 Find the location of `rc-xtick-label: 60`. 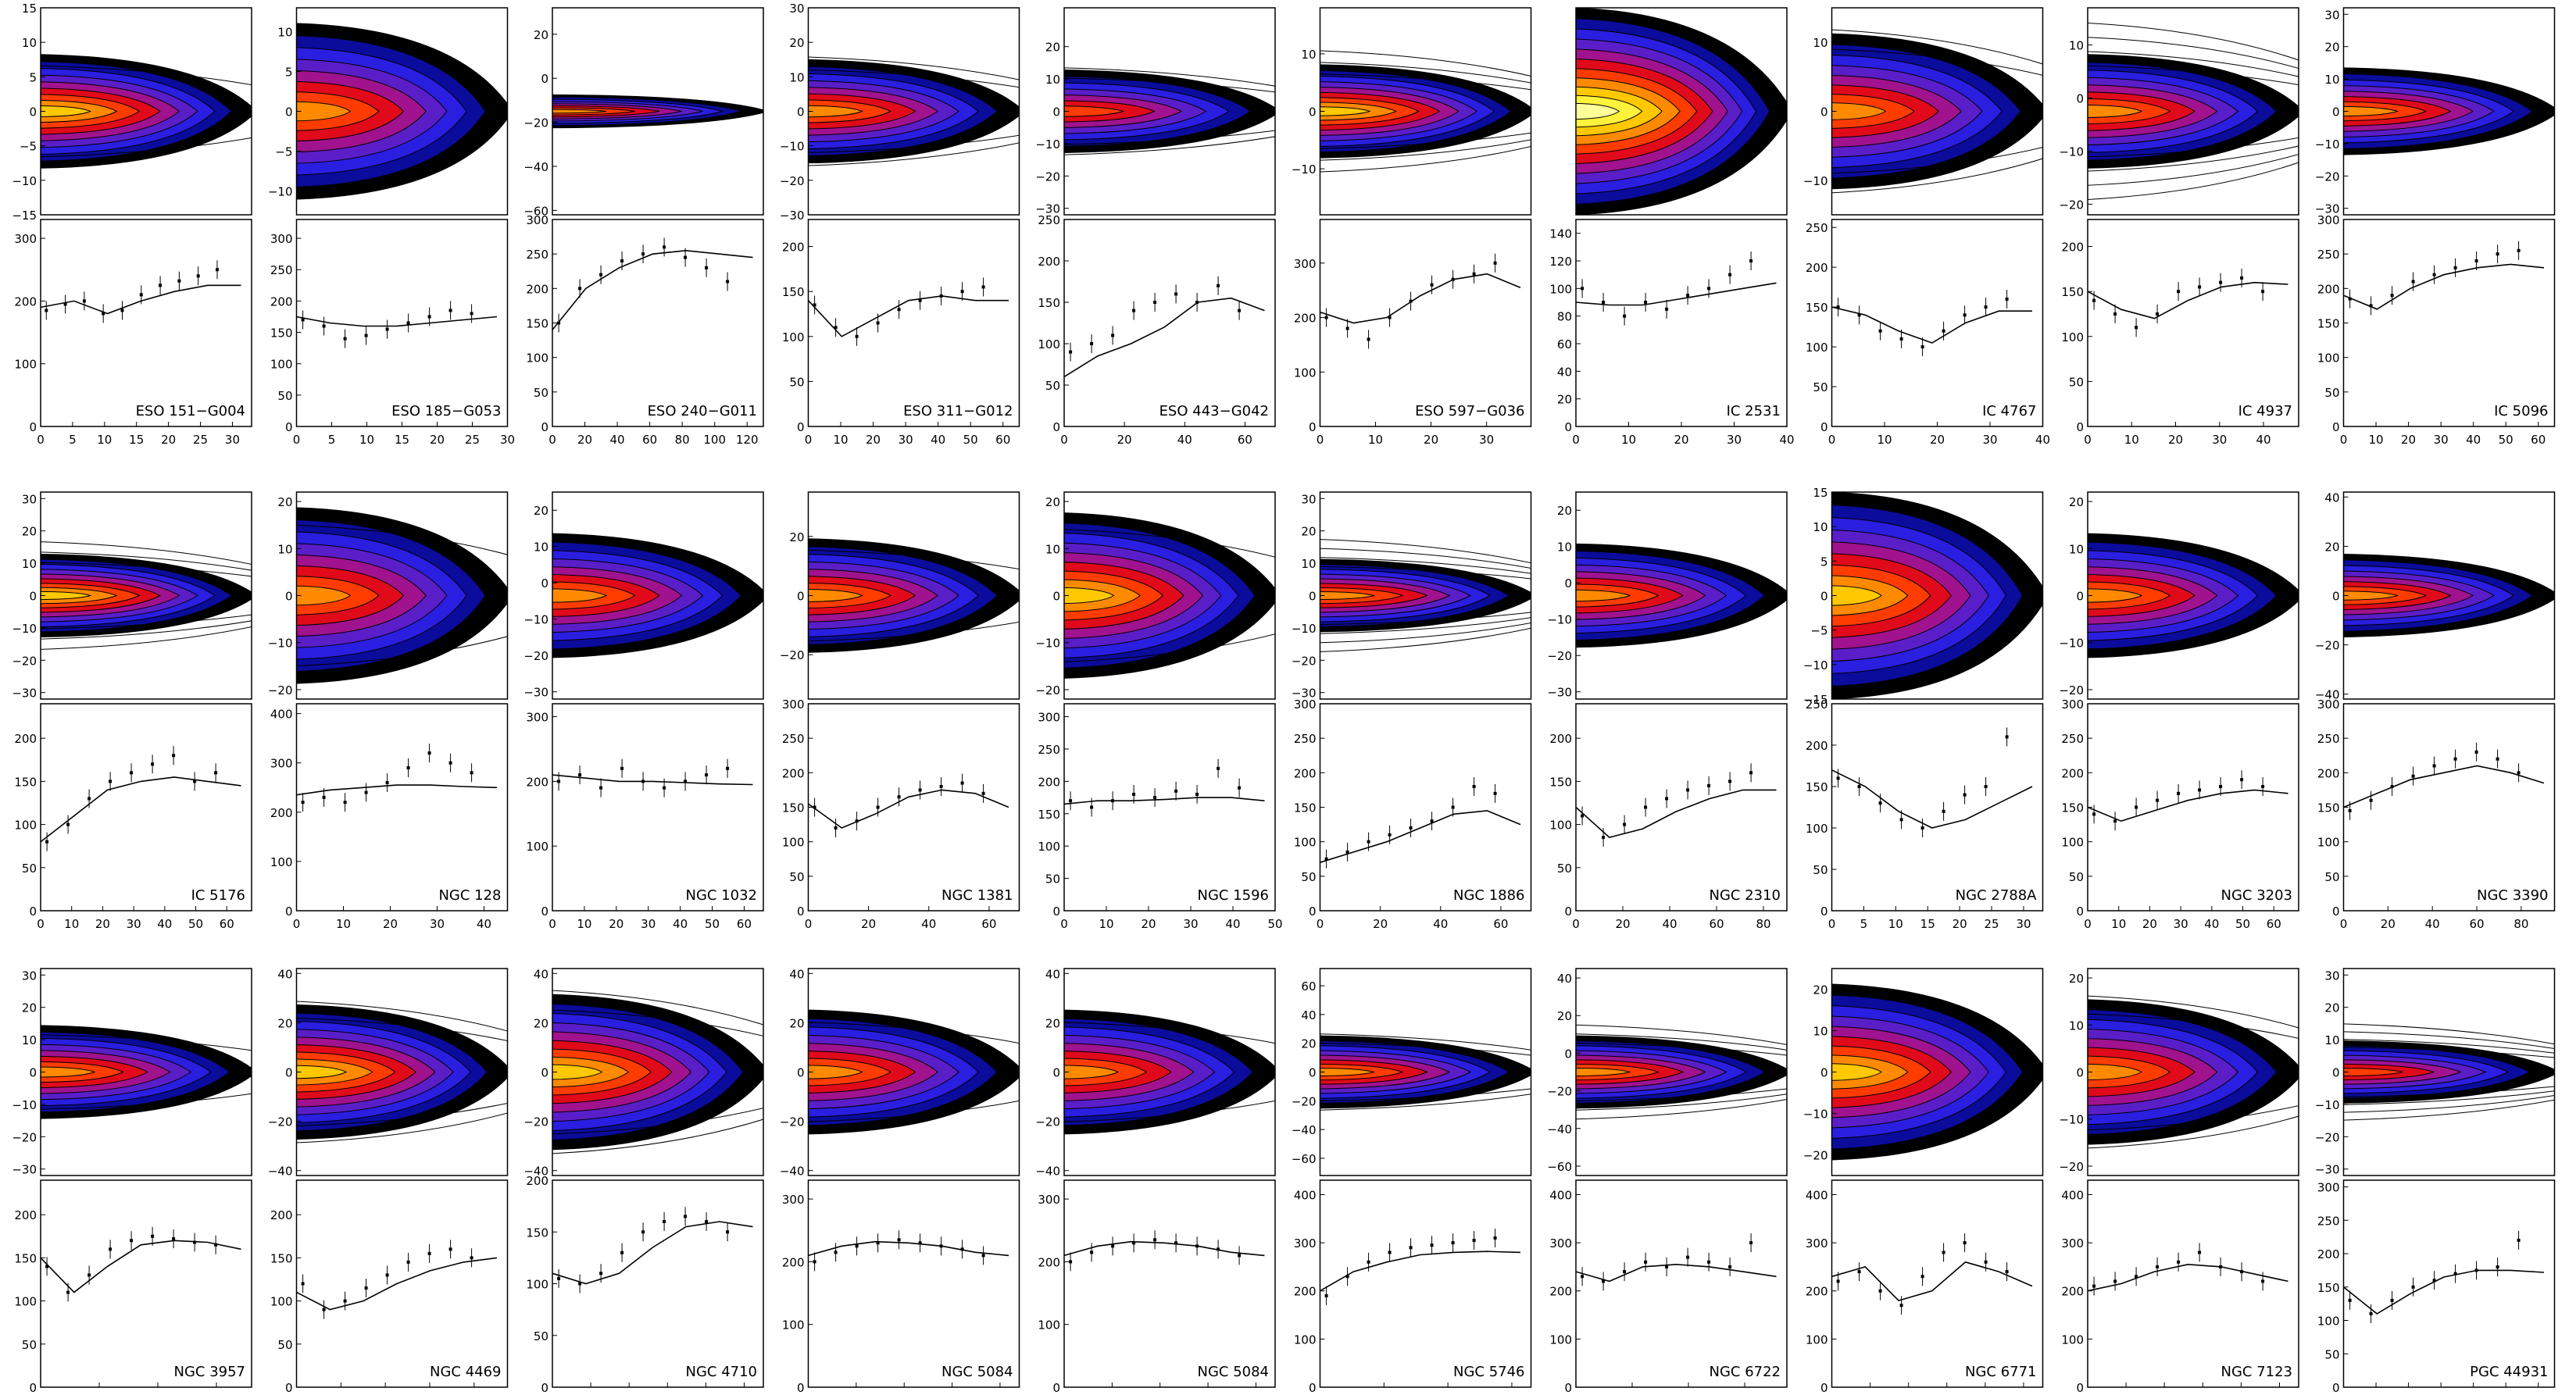

rc-xtick-label: 60 is located at coordinates (668, 1394).